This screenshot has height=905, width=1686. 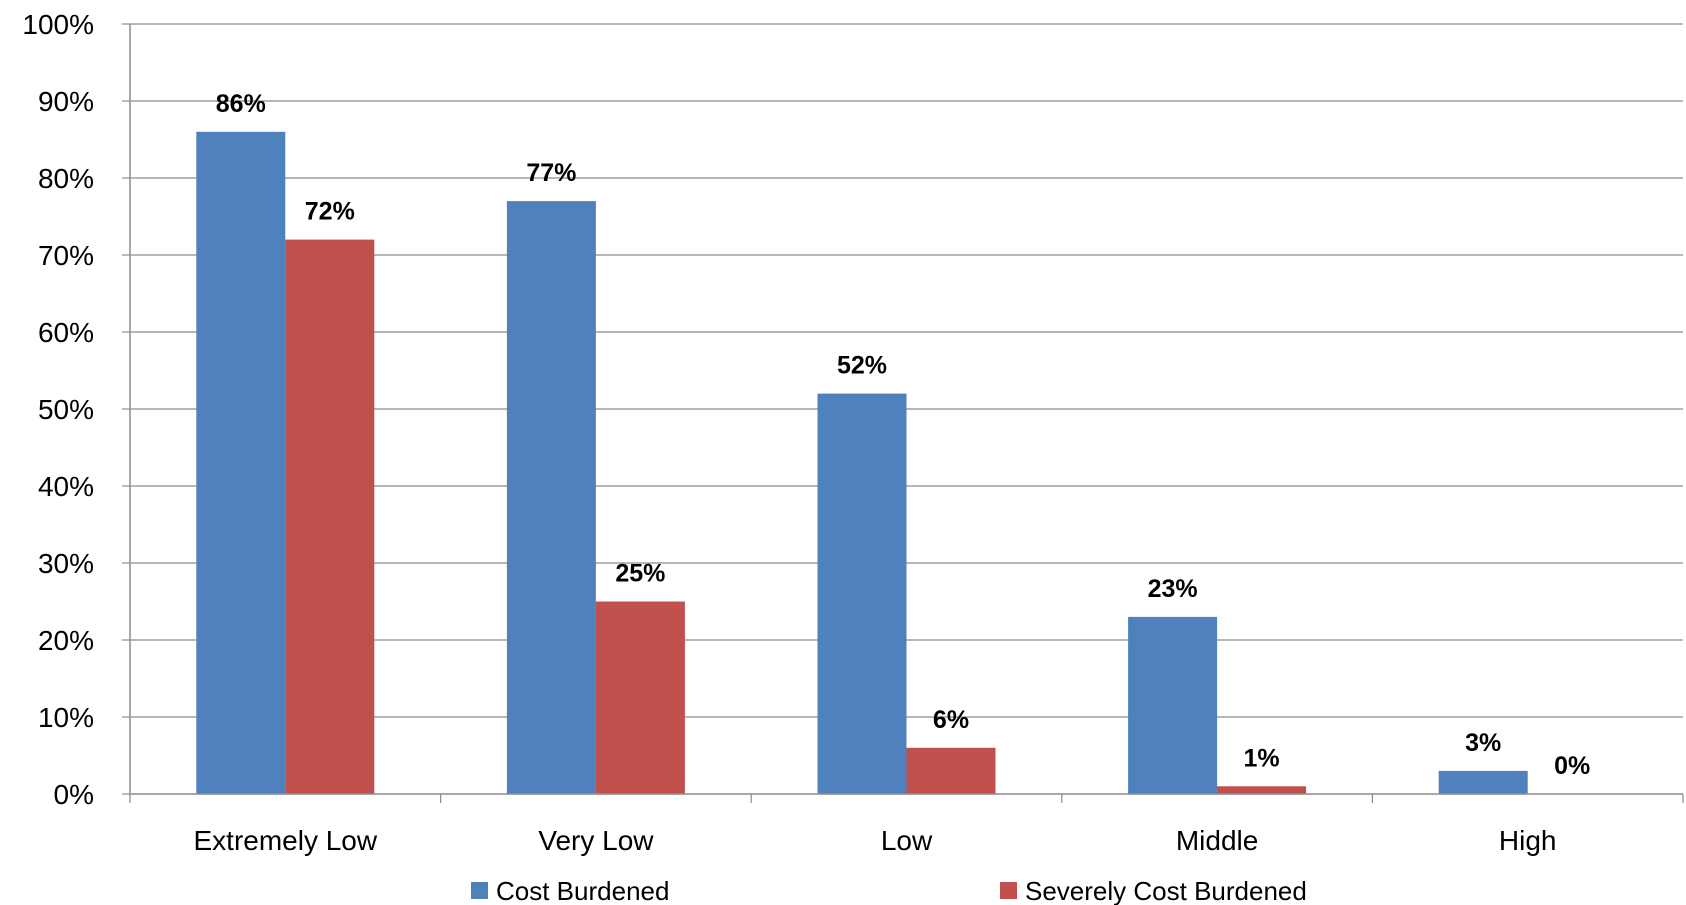 What do you see at coordinates (66, 409) in the screenshot?
I see `y-tick-label: 50%` at bounding box center [66, 409].